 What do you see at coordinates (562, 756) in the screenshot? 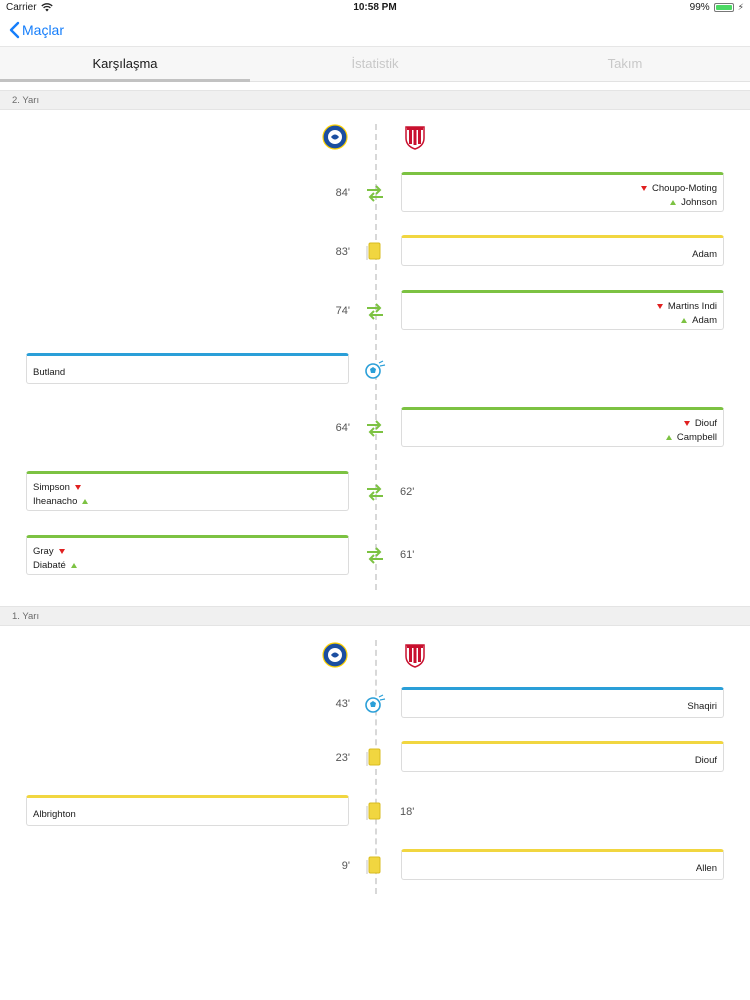
I see `event-card-yellow: Diouf` at bounding box center [562, 756].